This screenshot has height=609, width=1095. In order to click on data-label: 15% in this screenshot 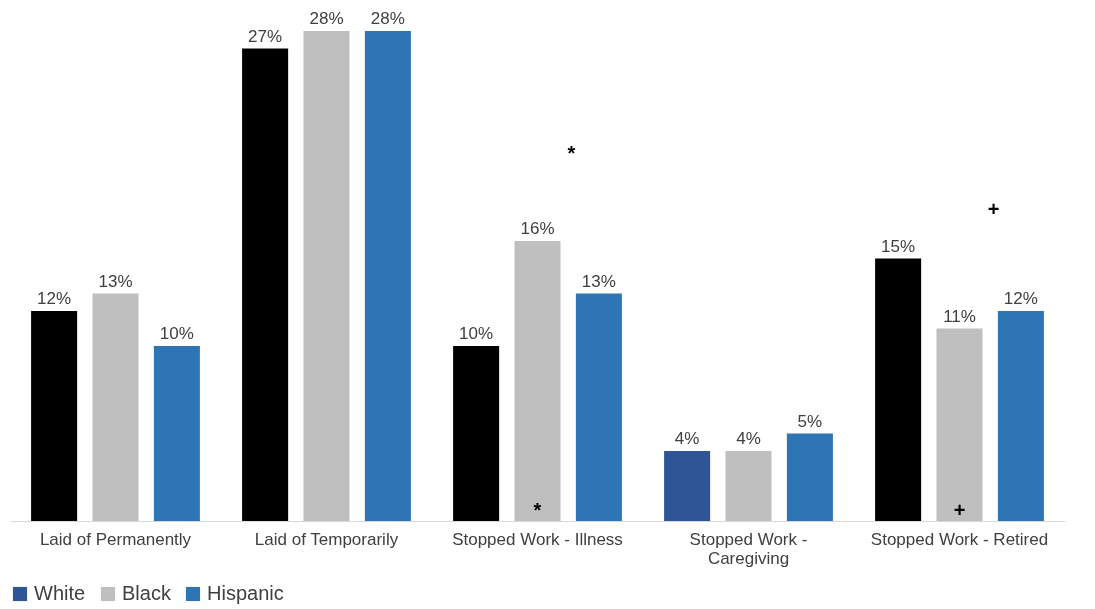, I will do `click(898, 246)`.